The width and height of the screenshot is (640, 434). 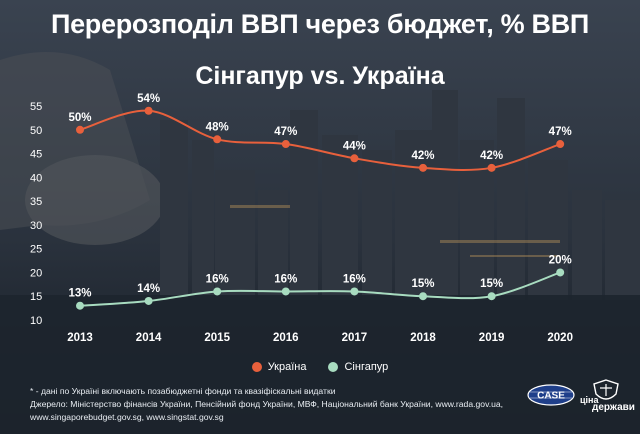 What do you see at coordinates (149, 338) in the screenshot?
I see `x-tick-label: 2014` at bounding box center [149, 338].